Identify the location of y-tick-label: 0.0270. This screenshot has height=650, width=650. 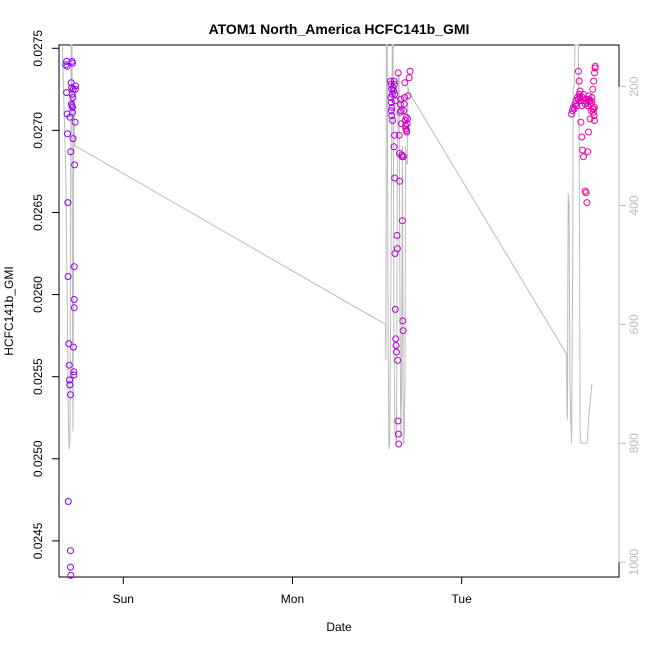
(38, 130).